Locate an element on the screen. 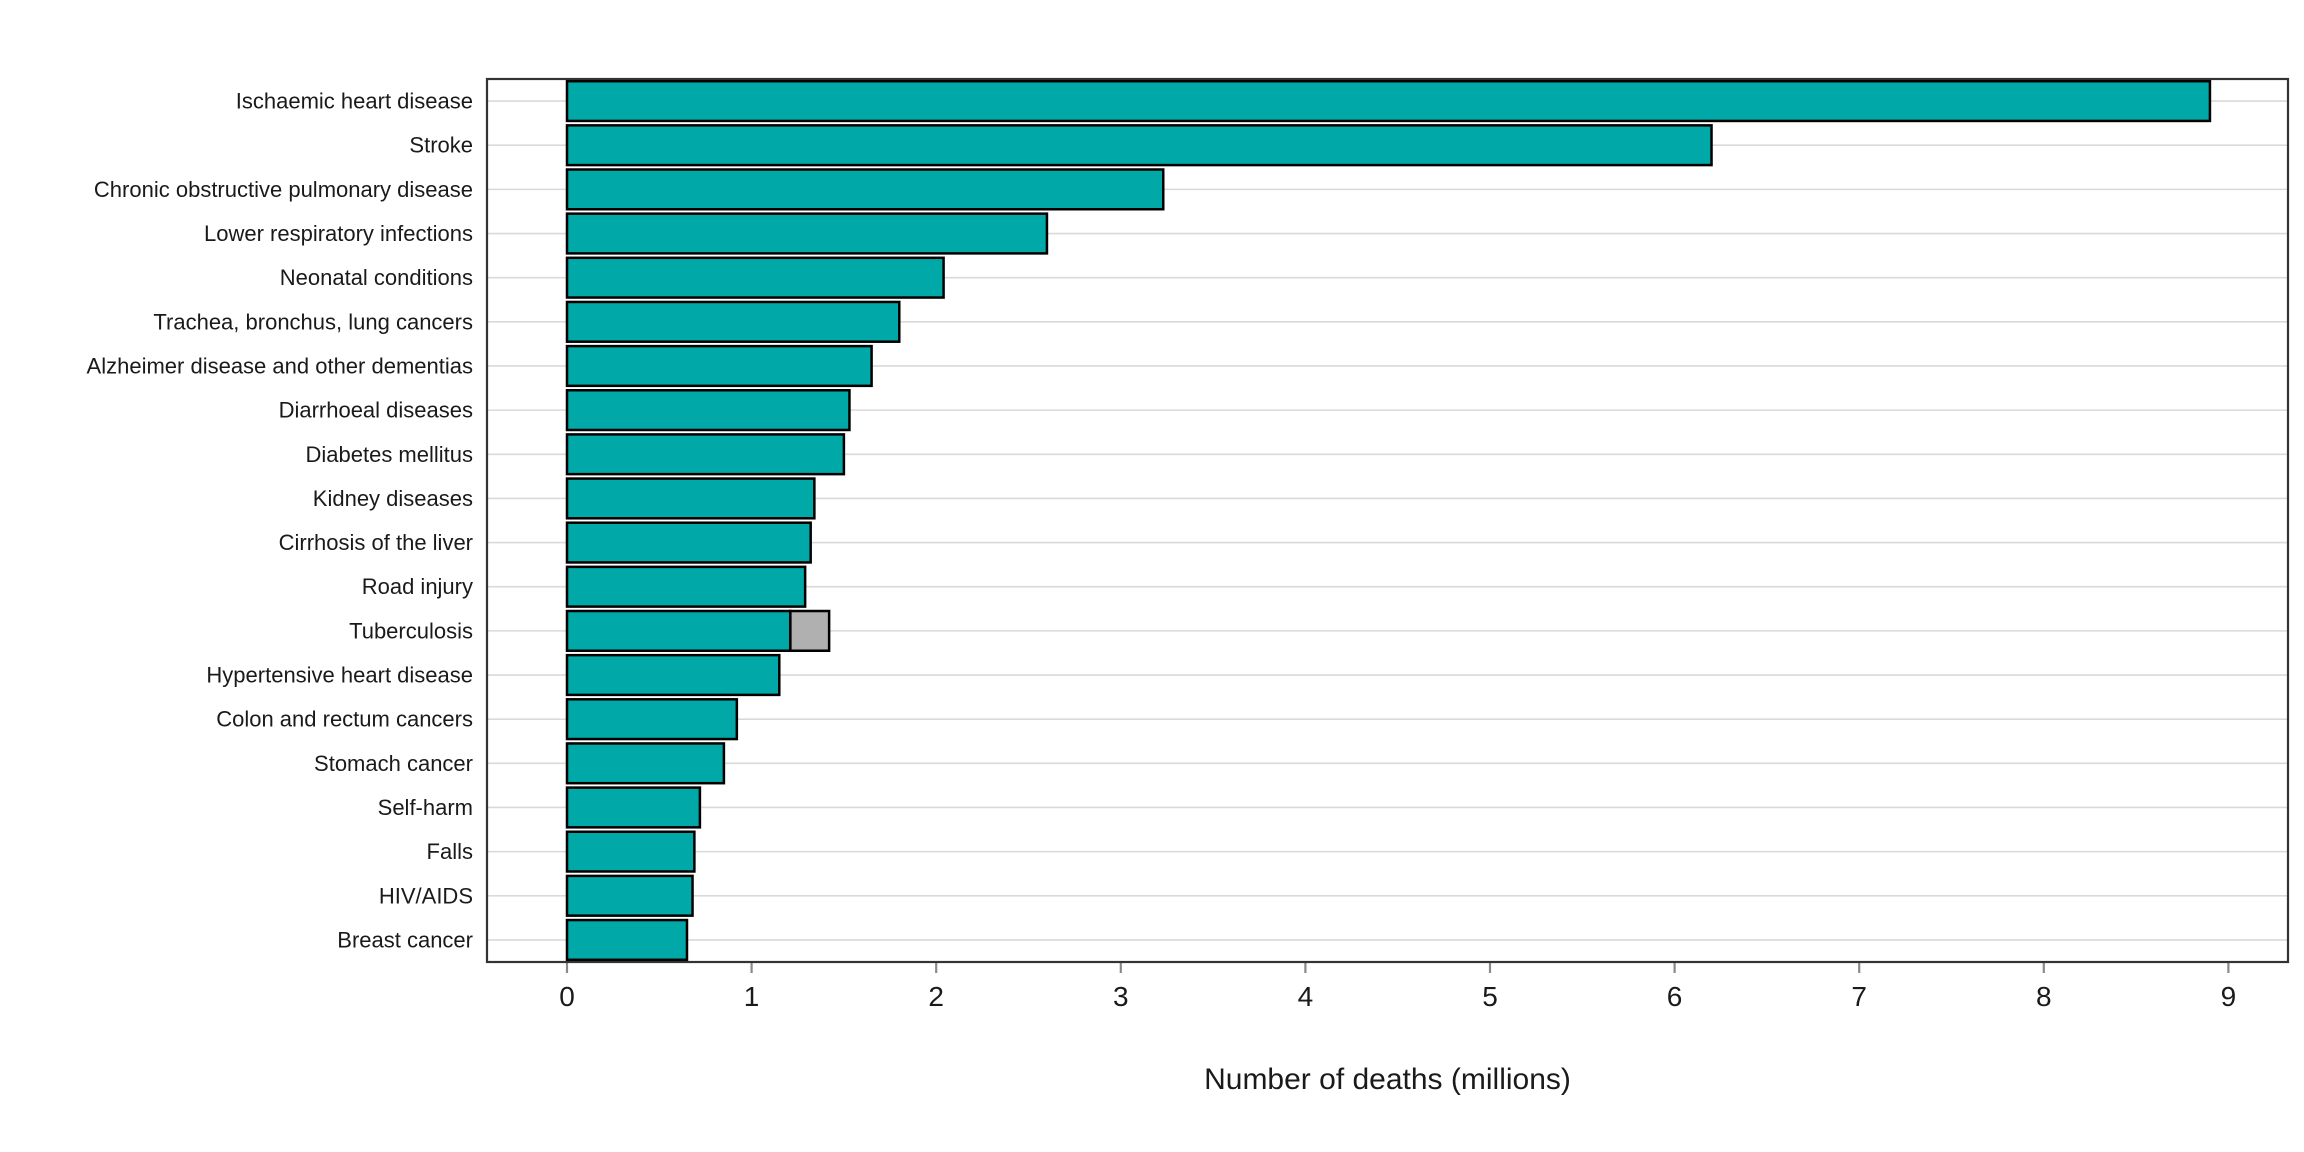 The width and height of the screenshot is (2304, 1152). bar-extra-segment is located at coordinates (810, 630).